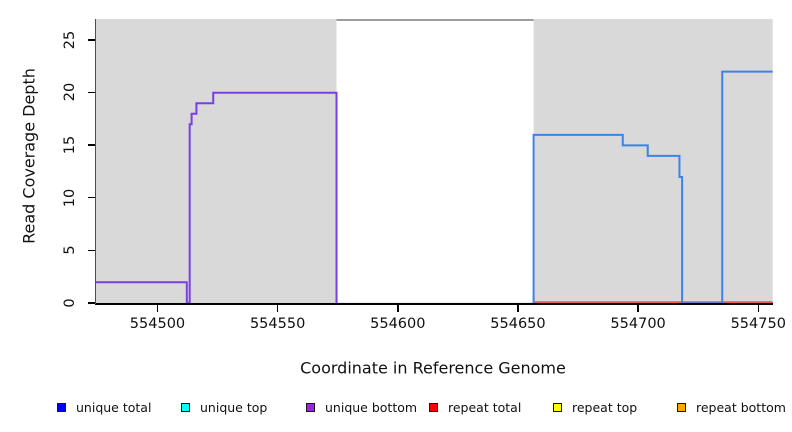 The width and height of the screenshot is (792, 432). What do you see at coordinates (310, 407) in the screenshot?
I see `unique-bottom-swatch-icon` at bounding box center [310, 407].